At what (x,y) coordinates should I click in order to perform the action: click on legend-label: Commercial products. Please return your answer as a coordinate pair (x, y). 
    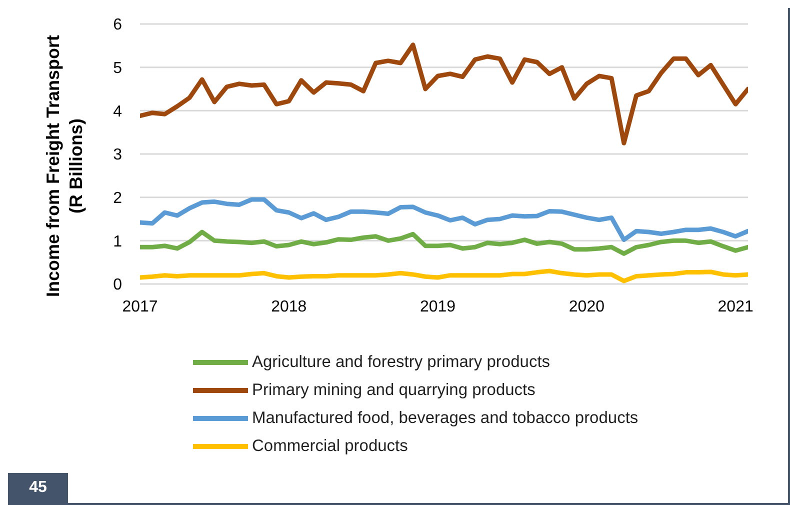
    Looking at the image, I should click on (330, 446).